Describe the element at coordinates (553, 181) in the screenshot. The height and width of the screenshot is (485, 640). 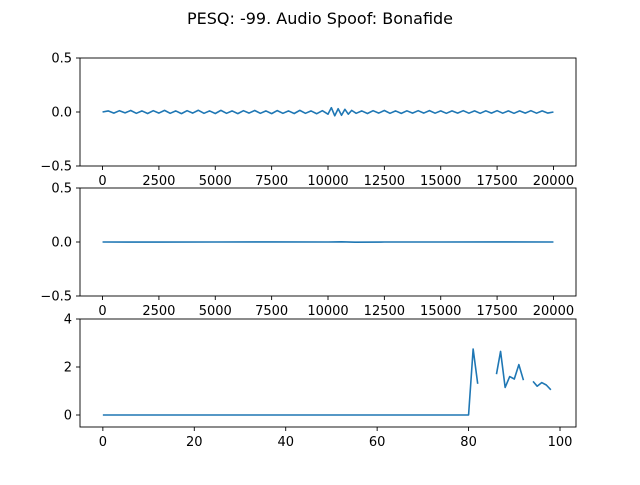
I see `top-x-tick-label: 20000` at that location.